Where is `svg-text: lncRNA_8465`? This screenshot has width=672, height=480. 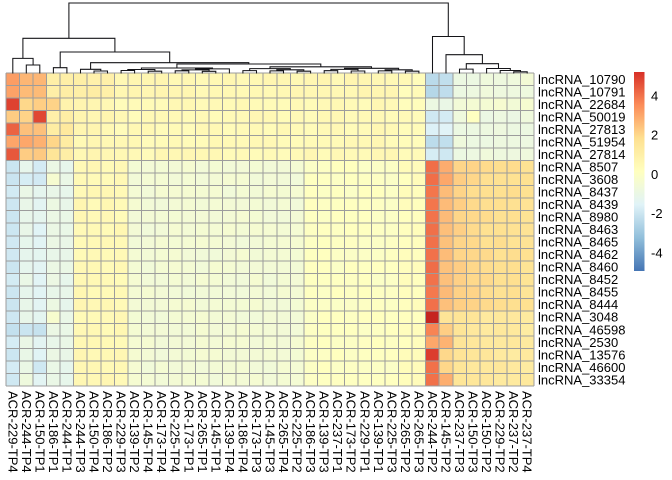
svg-text: lncRNA_8465 is located at coordinates (578, 242).